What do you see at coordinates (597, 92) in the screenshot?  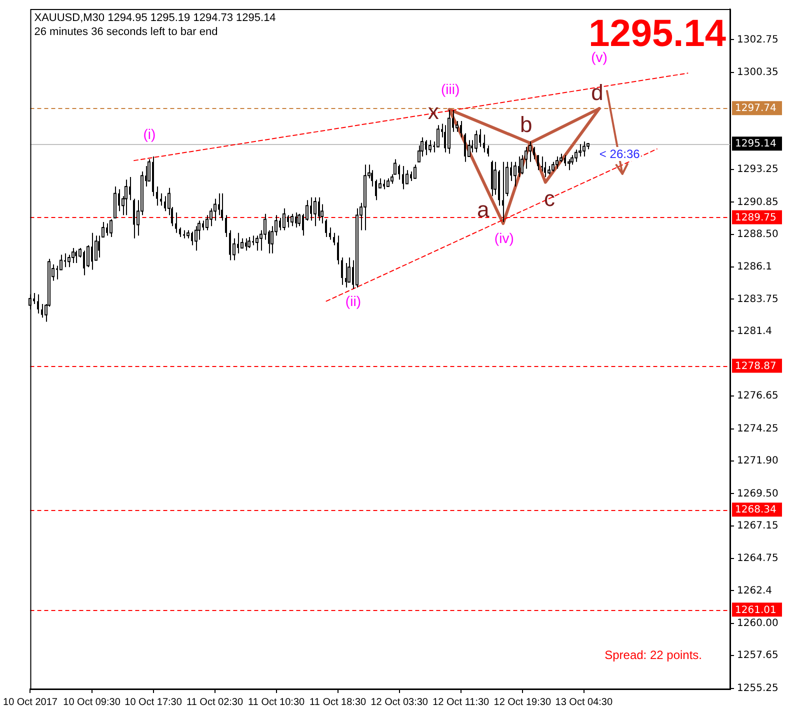 I see `annotation: d` at bounding box center [597, 92].